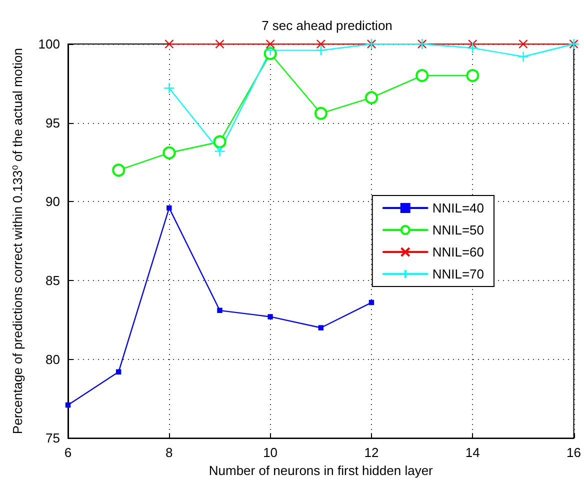 The height and width of the screenshot is (482, 584). I want to click on y-tick-label: 80, so click(53, 359).